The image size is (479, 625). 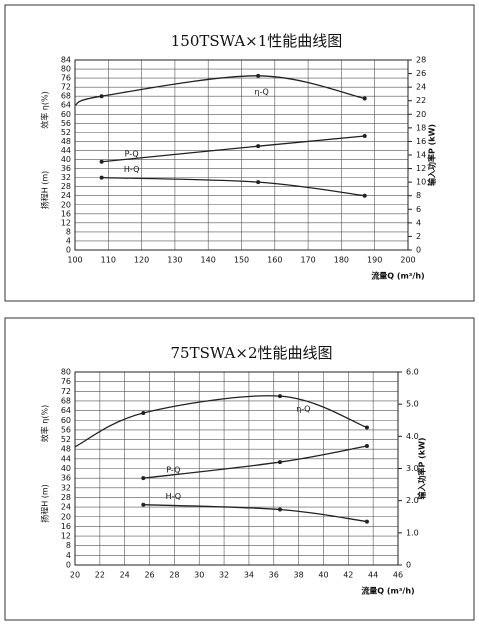 What do you see at coordinates (66, 132) in the screenshot?
I see `y-tick-label: 52` at bounding box center [66, 132].